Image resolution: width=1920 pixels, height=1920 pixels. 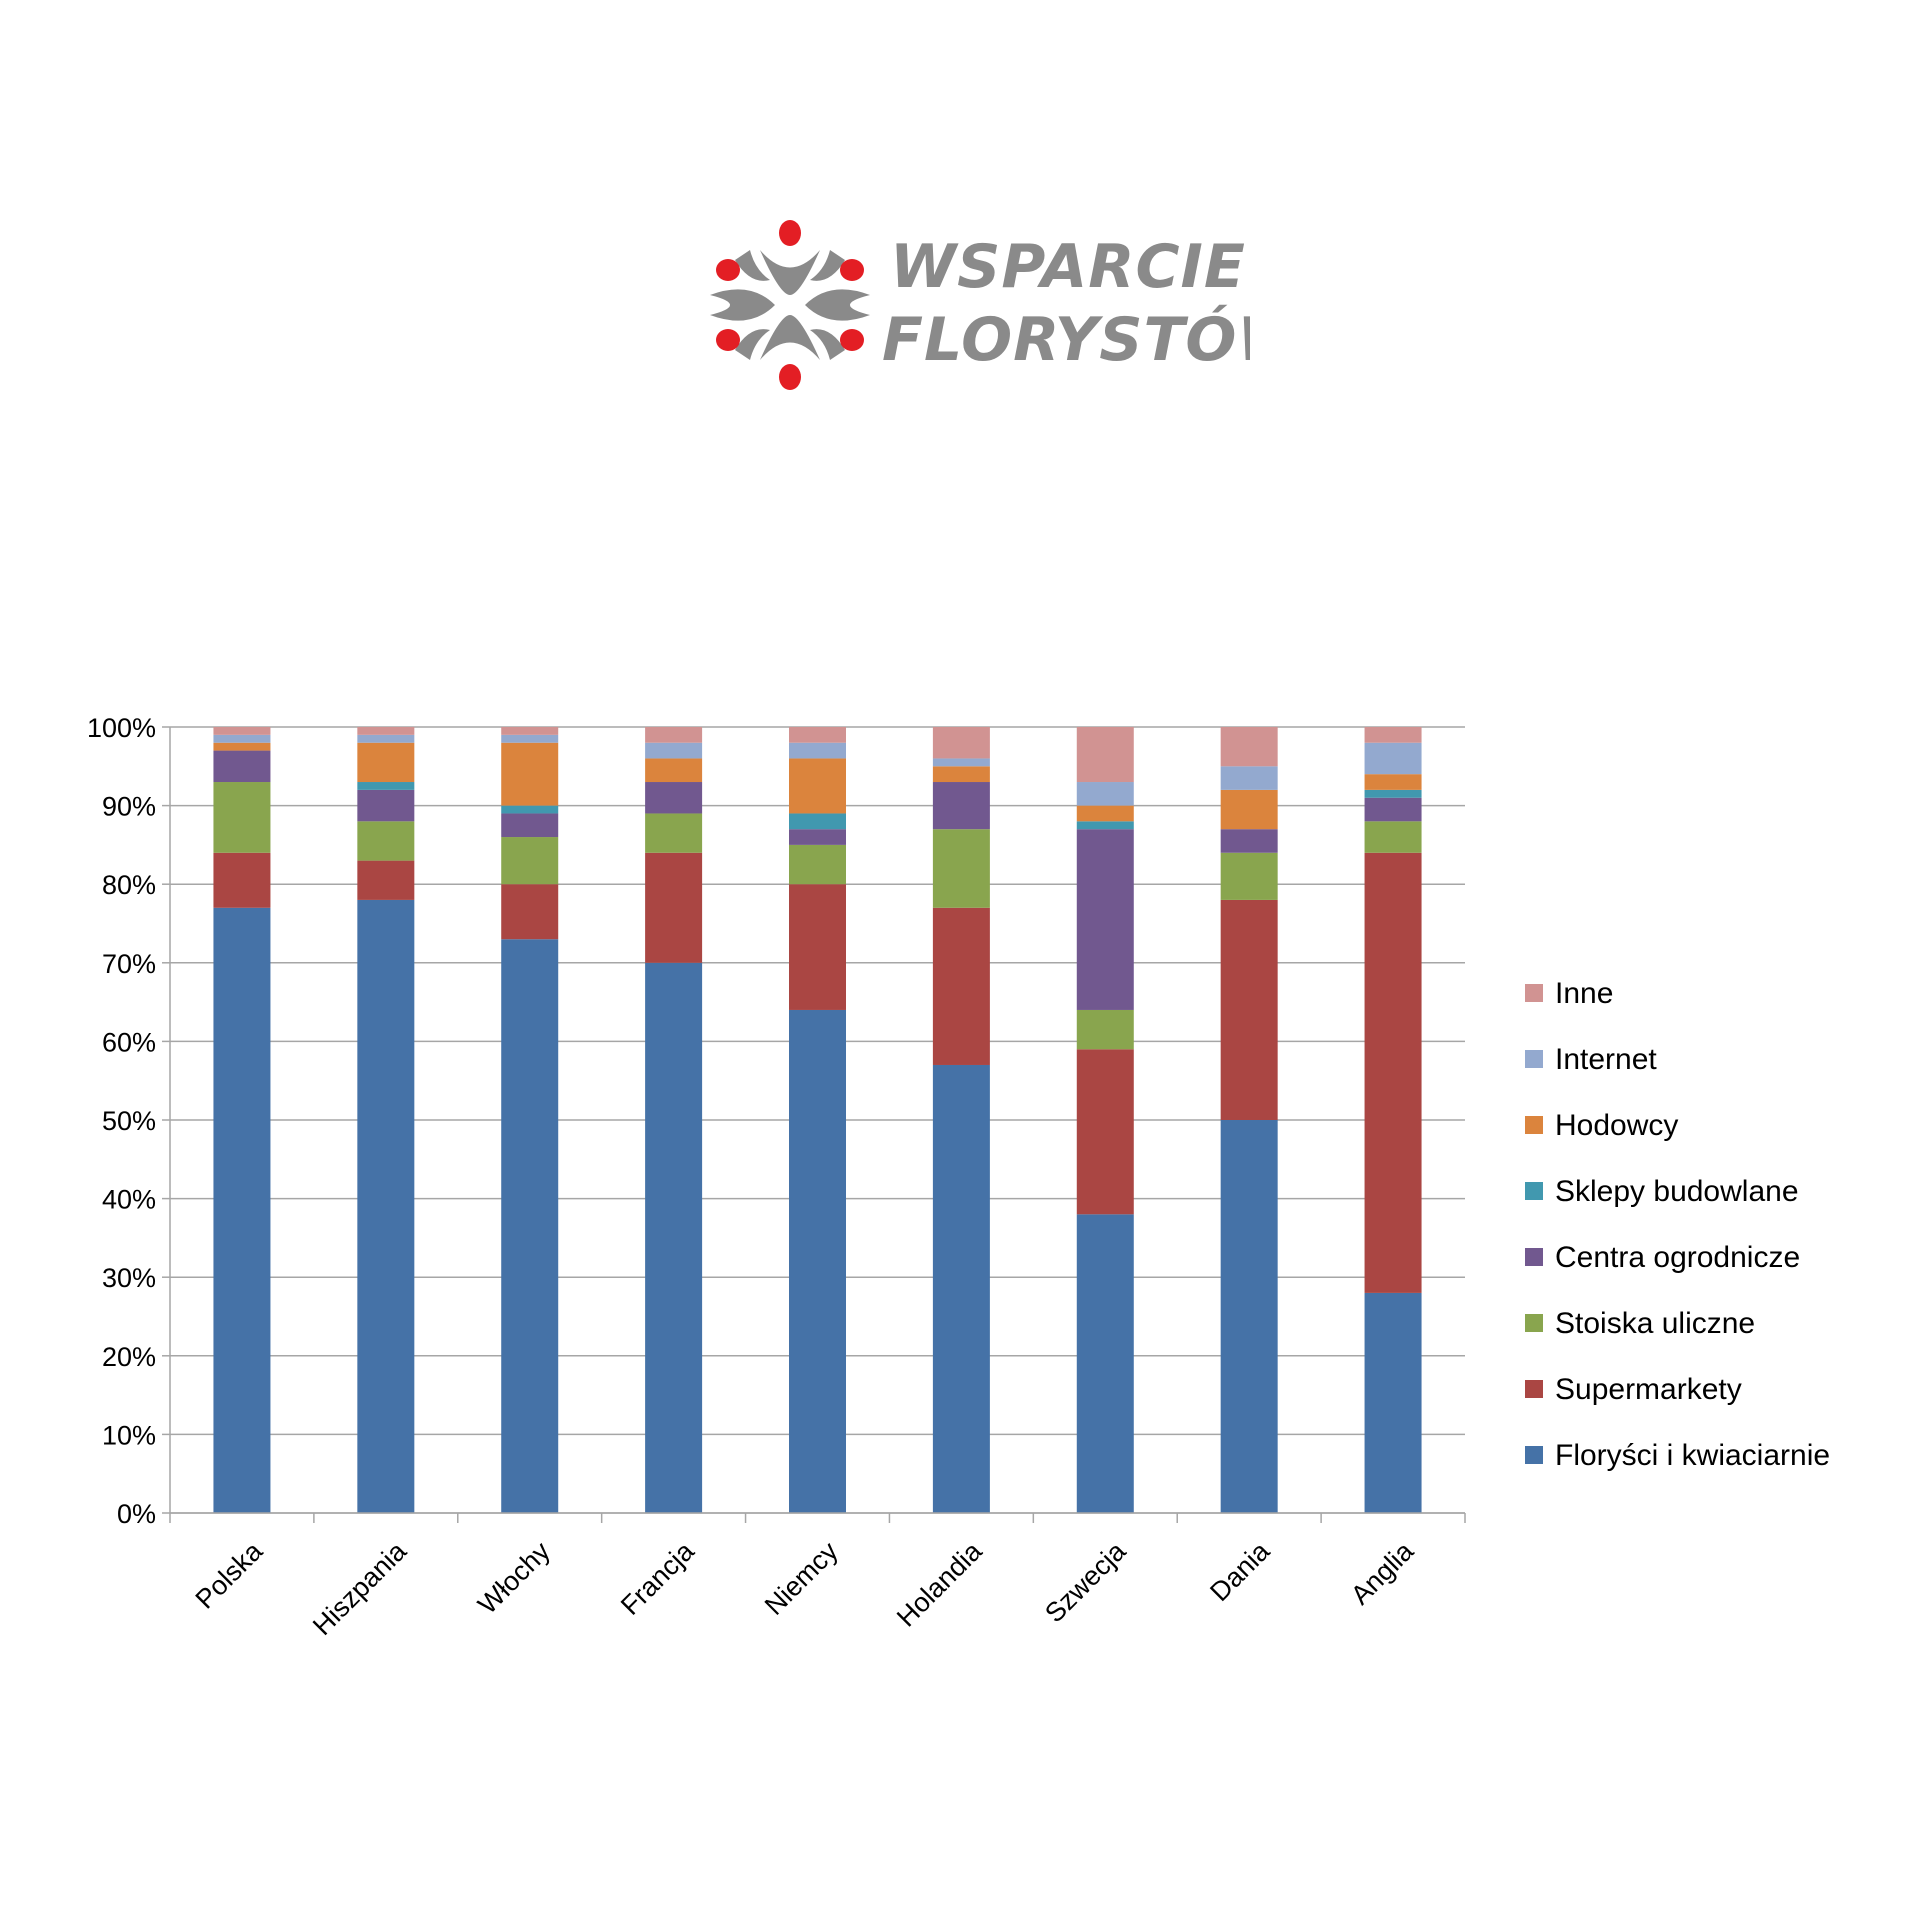 What do you see at coordinates (121, 728) in the screenshot?
I see `y-tick-label: 100%` at bounding box center [121, 728].